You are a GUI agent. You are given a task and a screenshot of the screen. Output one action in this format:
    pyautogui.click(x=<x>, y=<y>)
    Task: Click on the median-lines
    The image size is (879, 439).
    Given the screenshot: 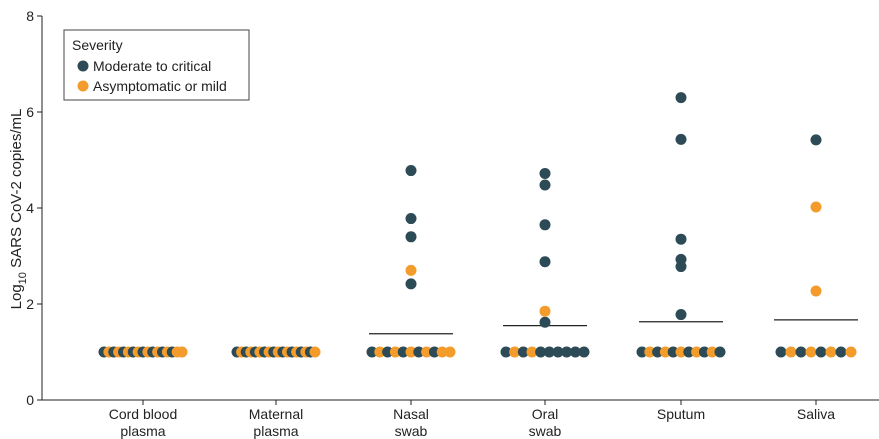 What is the action you would take?
    pyautogui.click(x=479, y=336)
    